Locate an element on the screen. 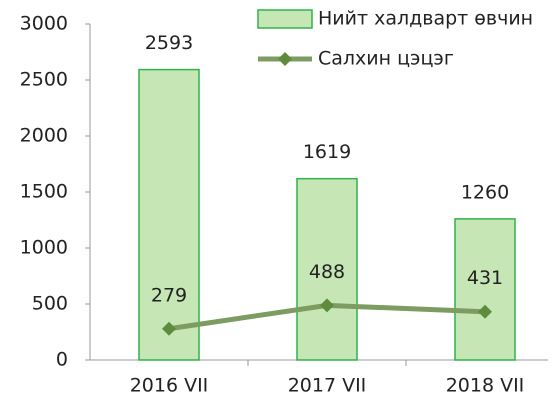 The width and height of the screenshot is (553, 406). x-tick-label: 2018 VII is located at coordinates (485, 386).